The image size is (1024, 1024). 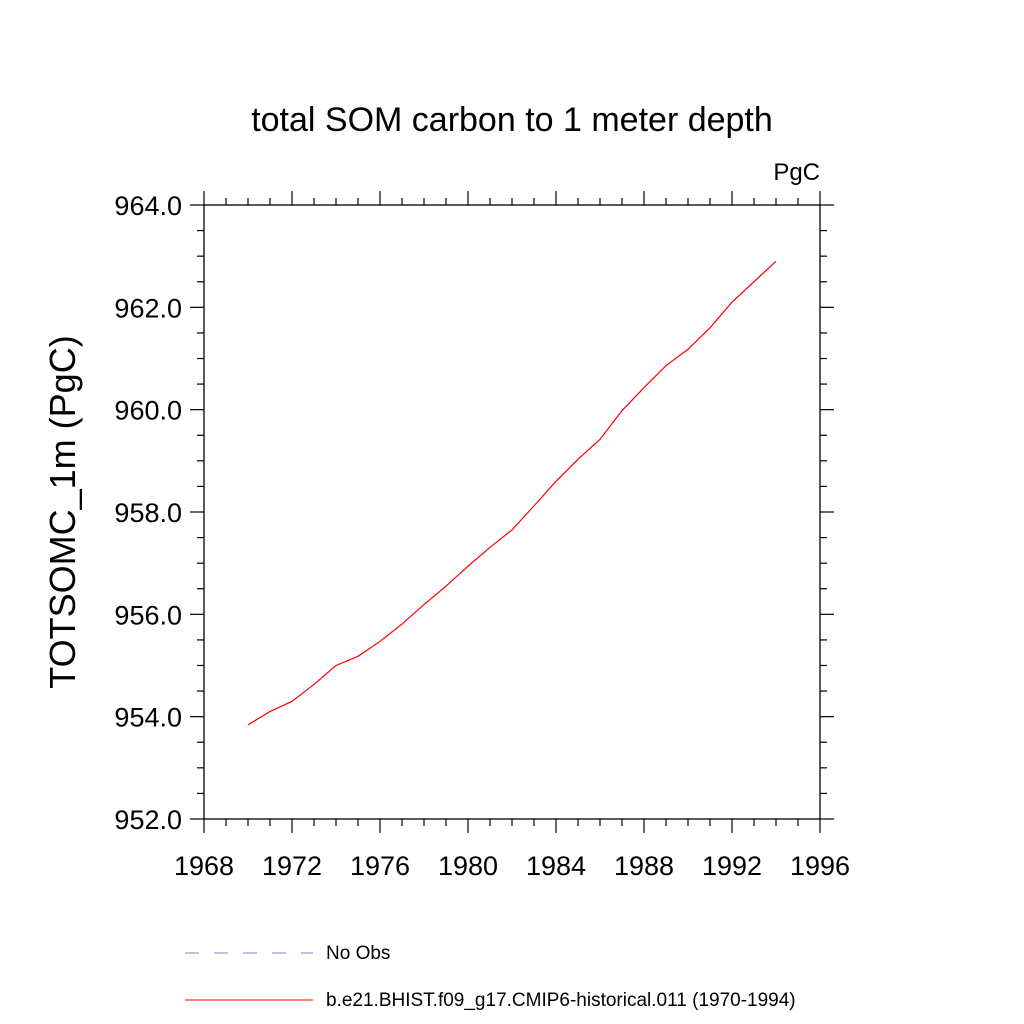 I want to click on y-tick-label: 964.0, so click(x=148, y=206).